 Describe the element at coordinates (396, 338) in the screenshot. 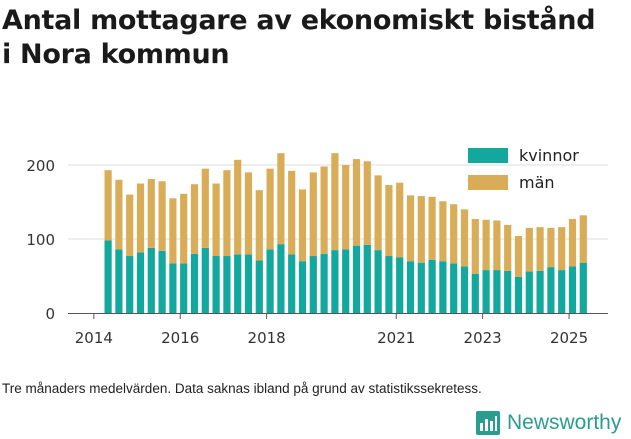

I see `x-tick-label: 2021` at that location.